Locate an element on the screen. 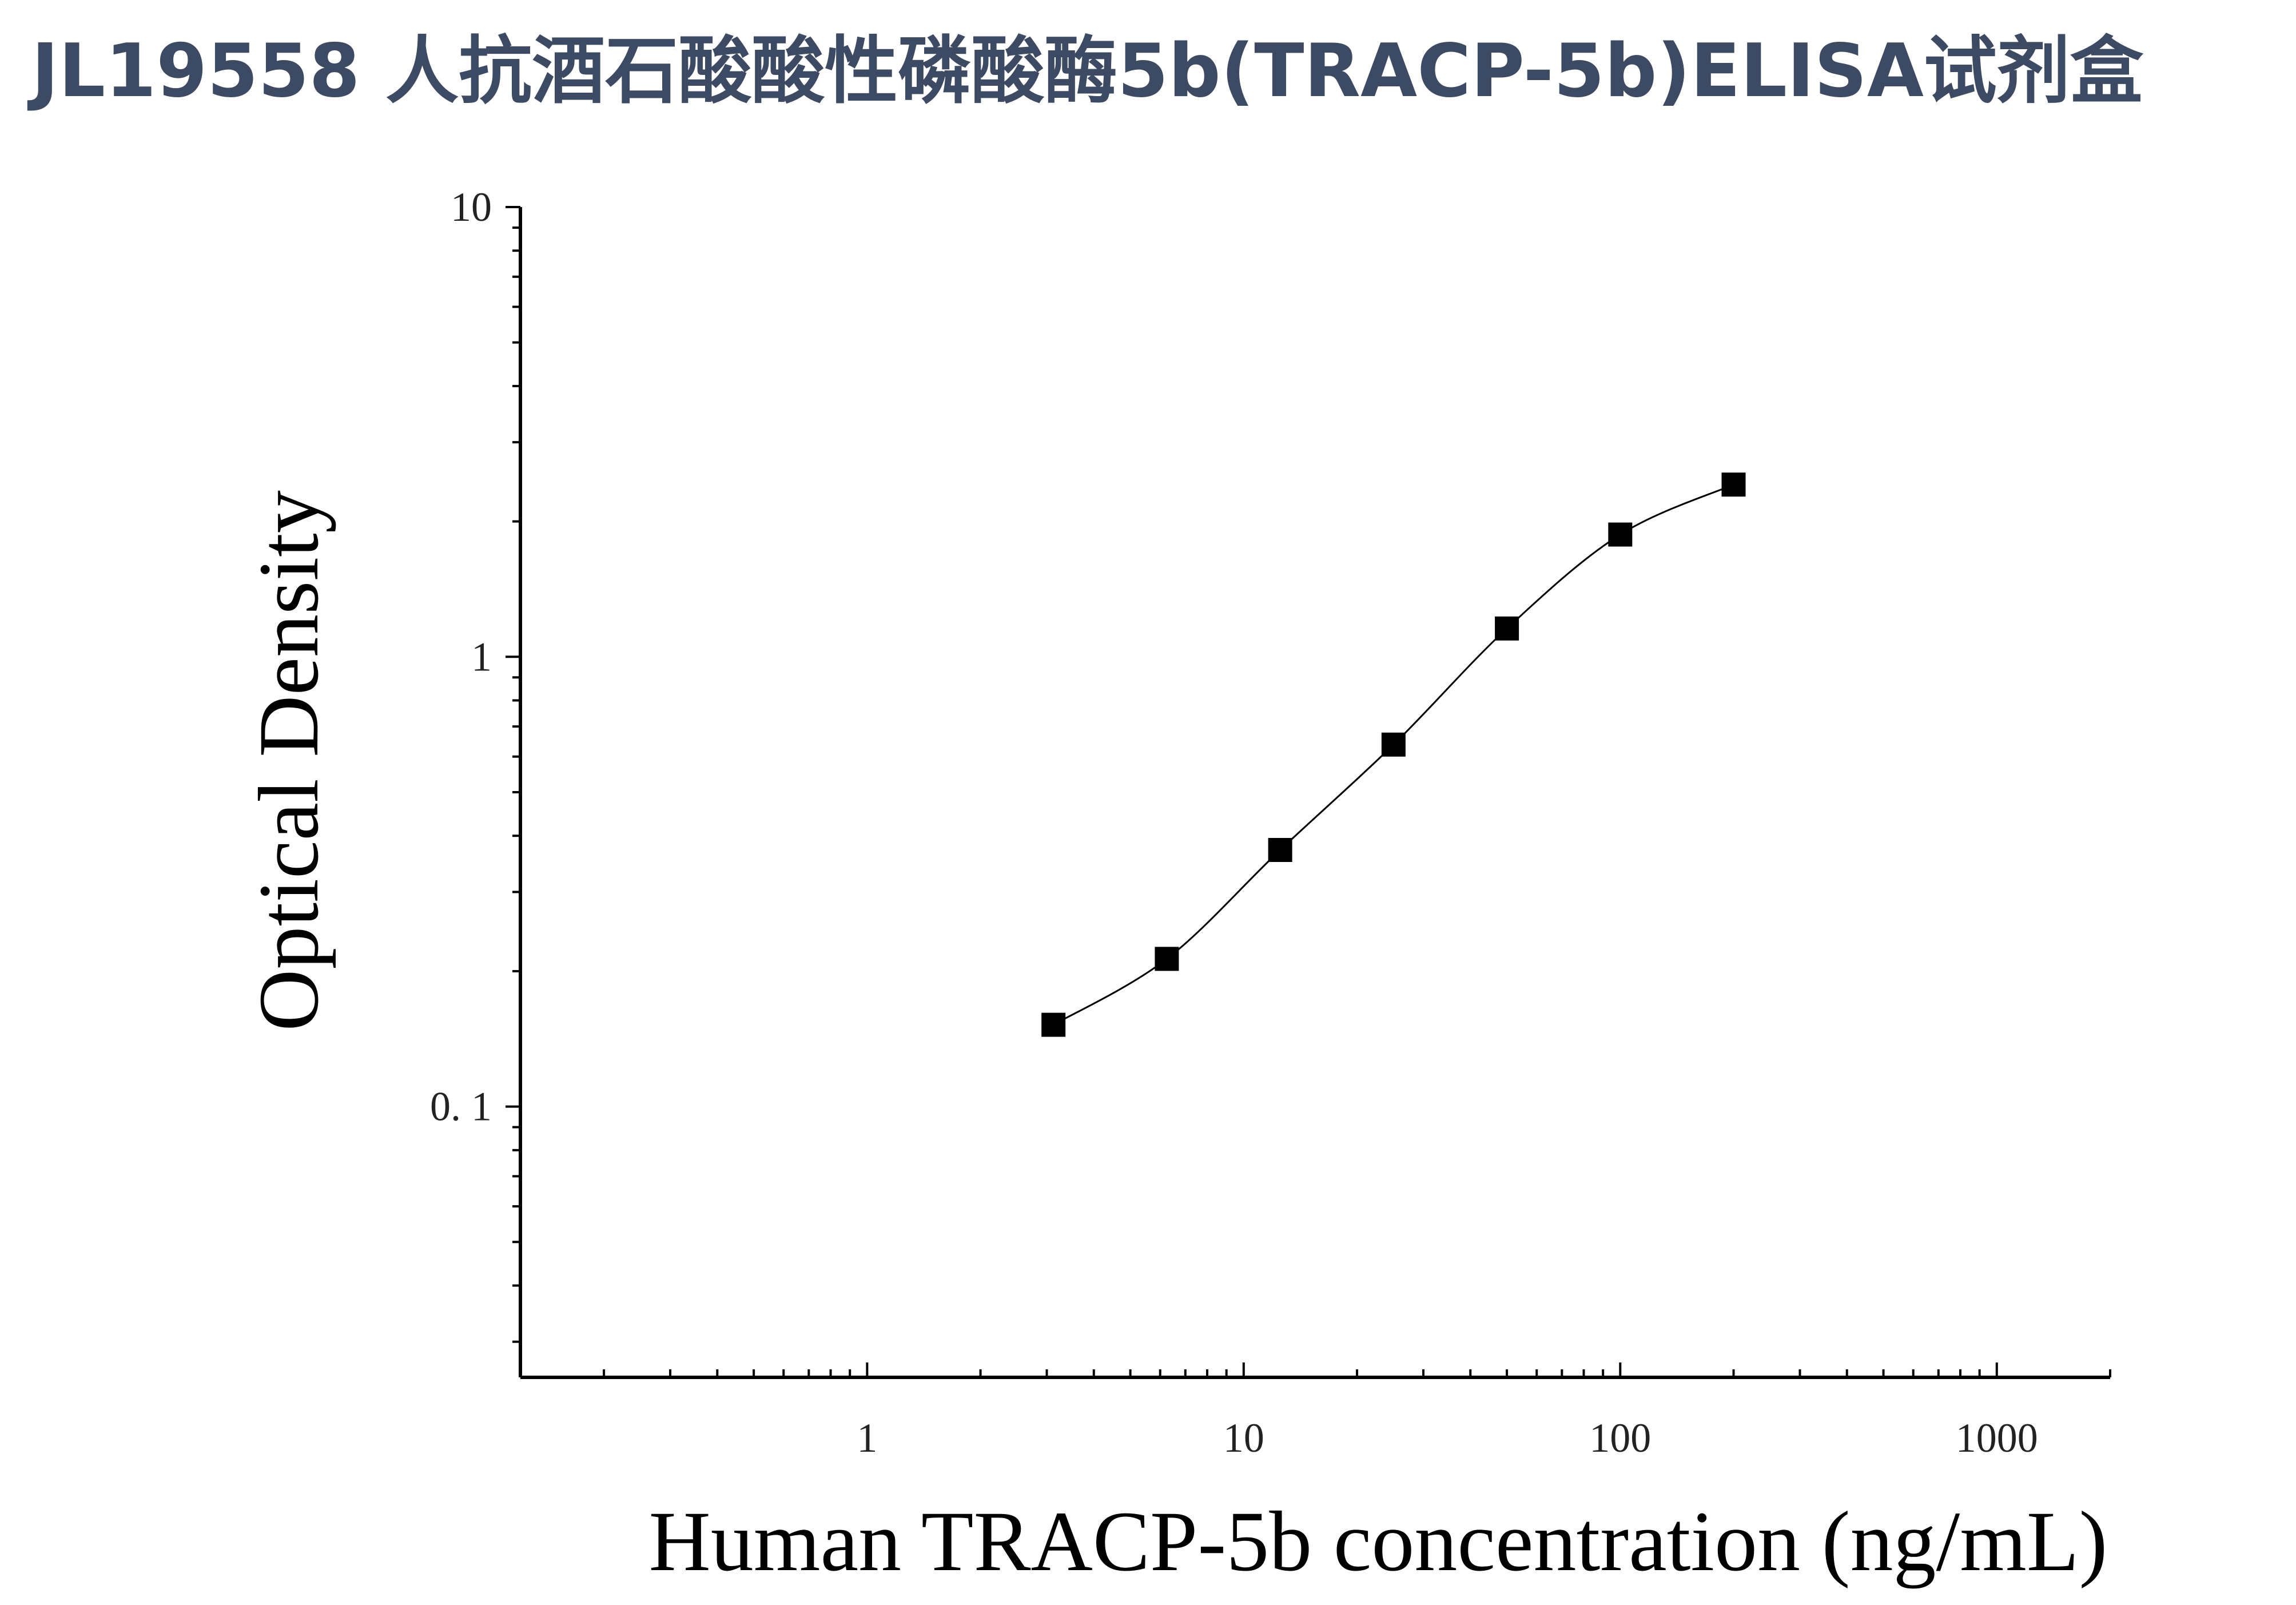 The height and width of the screenshot is (1605, 2296). x-tick-label: 1000 is located at coordinates (1997, 1438).